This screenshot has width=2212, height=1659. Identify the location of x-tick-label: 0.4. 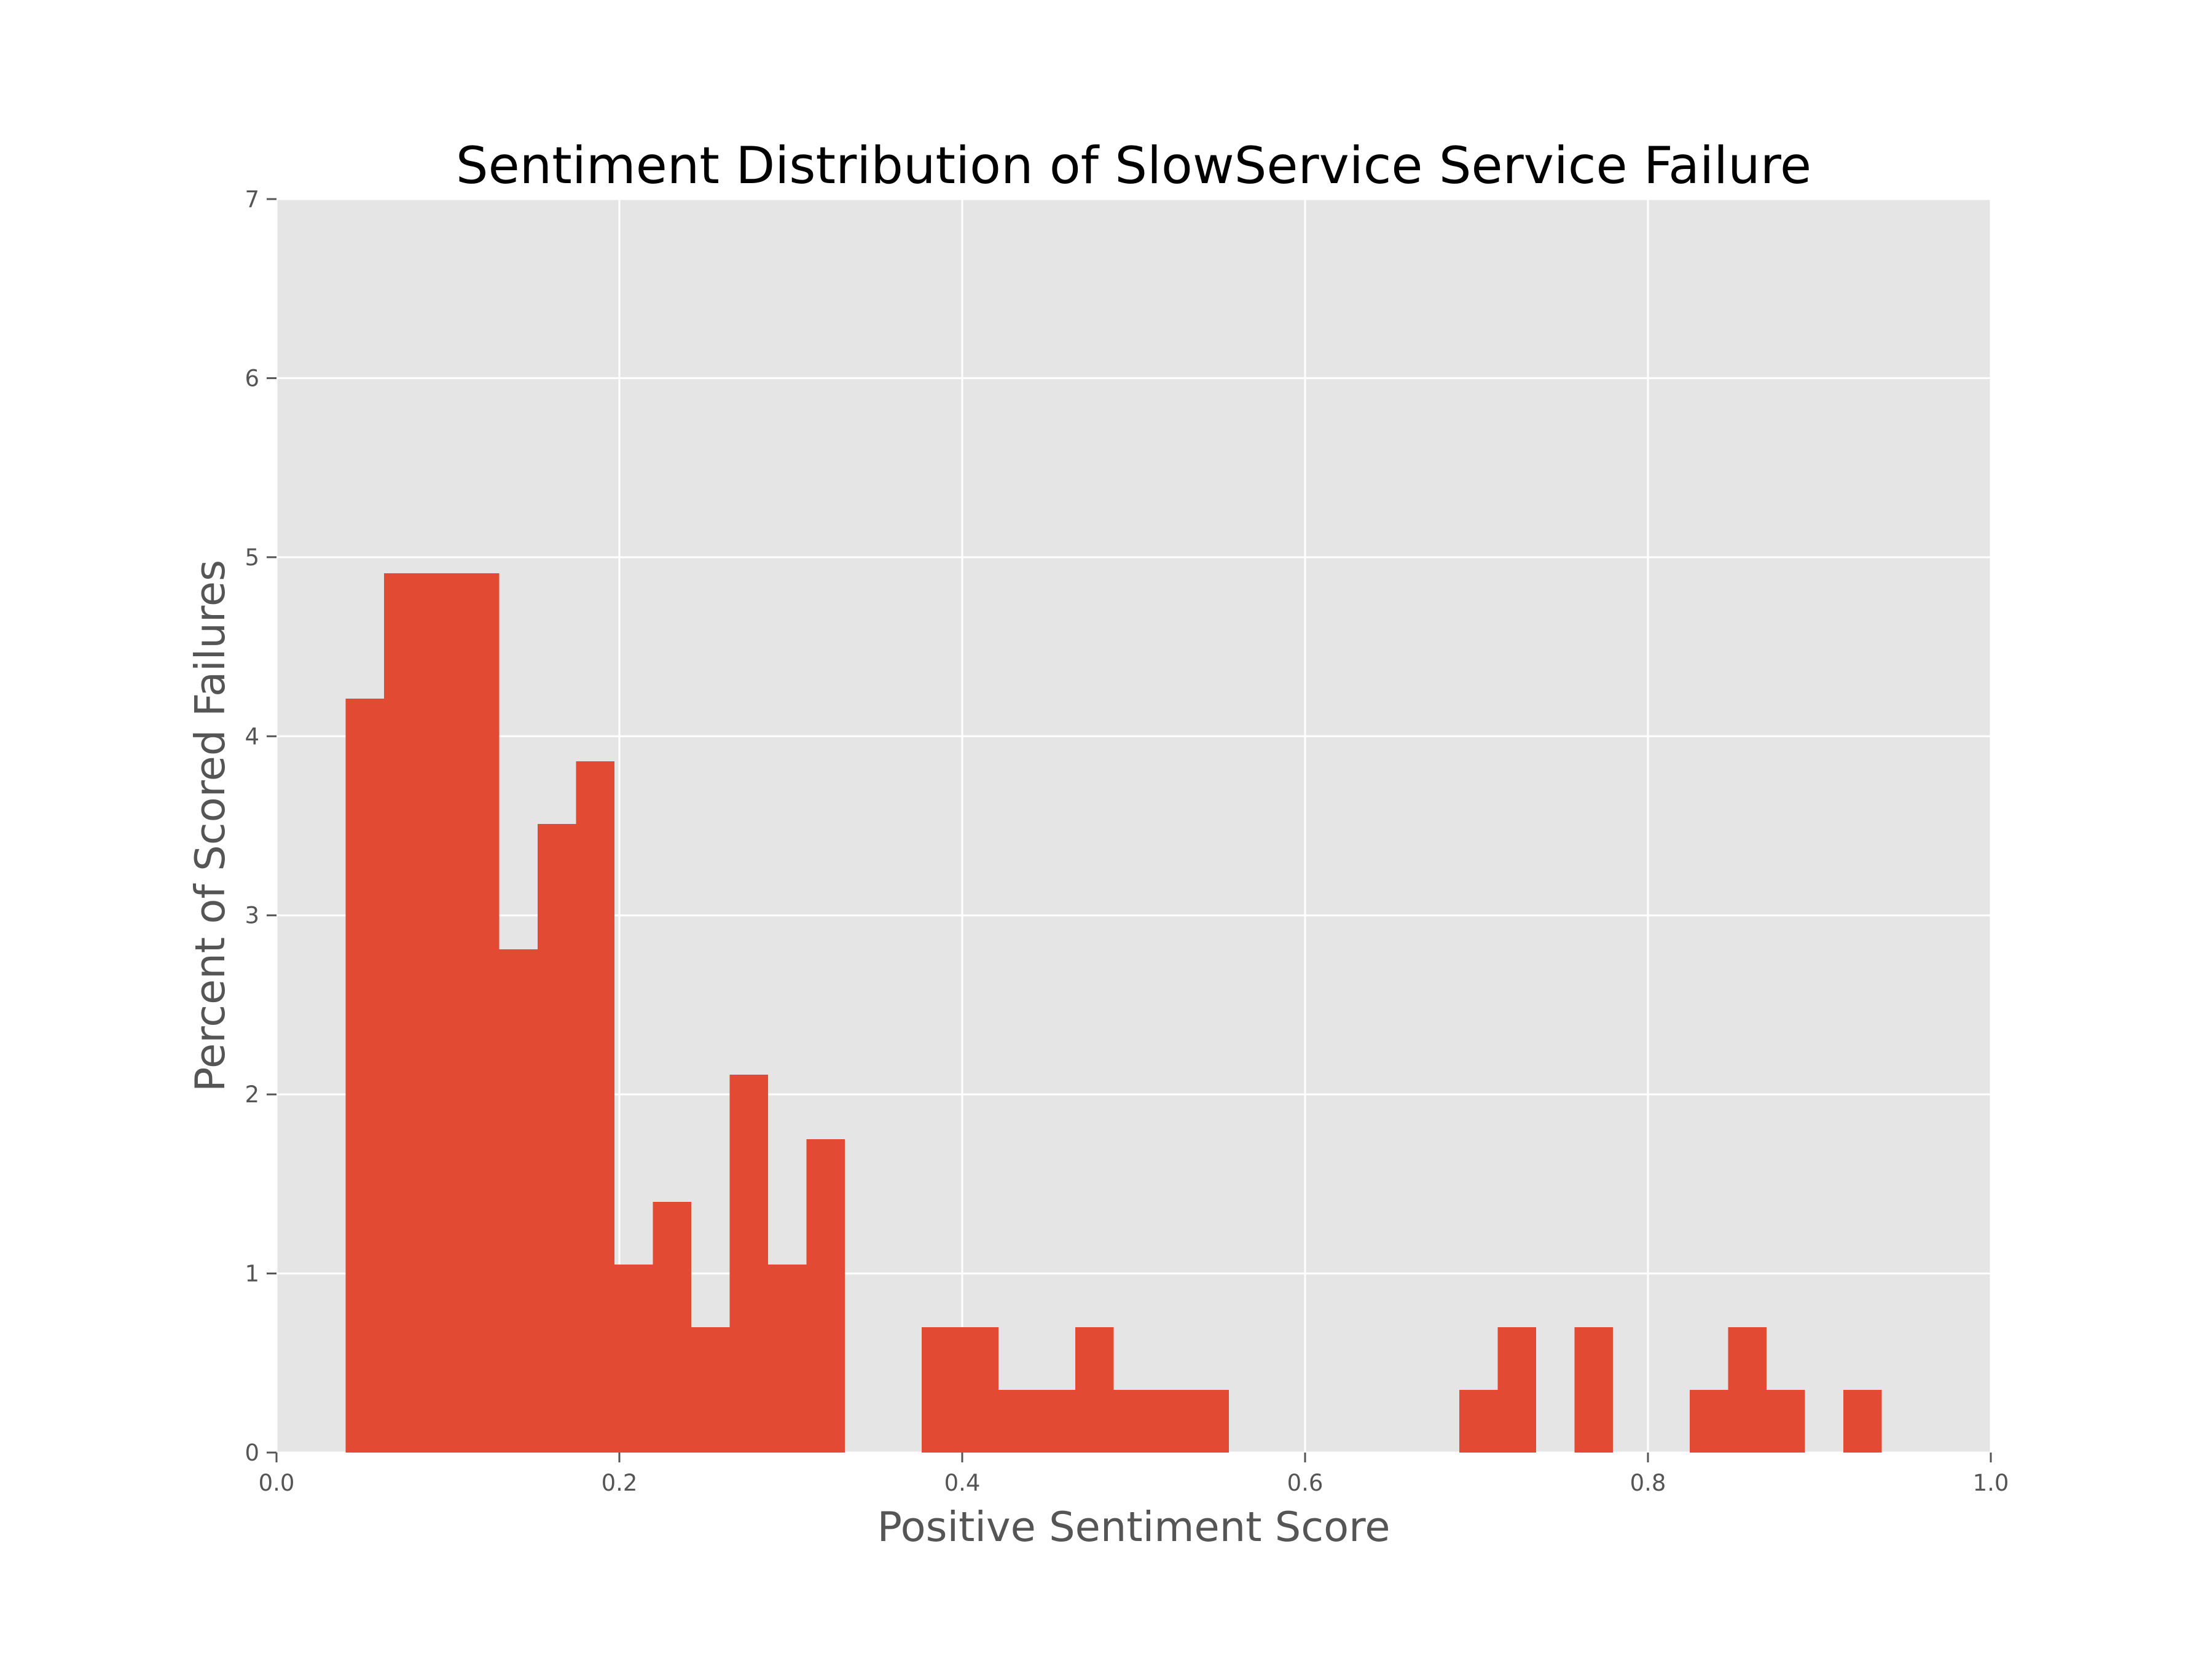
(962, 1483).